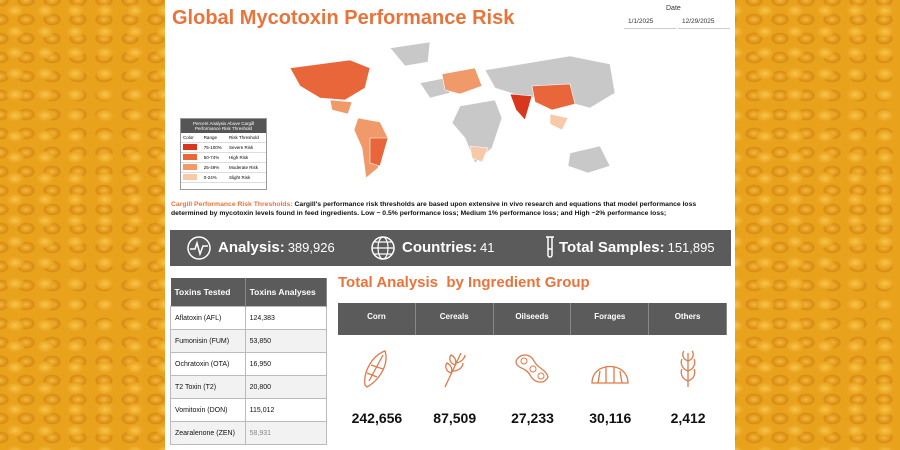 The height and width of the screenshot is (450, 900). Describe the element at coordinates (214, 157) in the screenshot. I see `legend-range: 50-74%` at that location.